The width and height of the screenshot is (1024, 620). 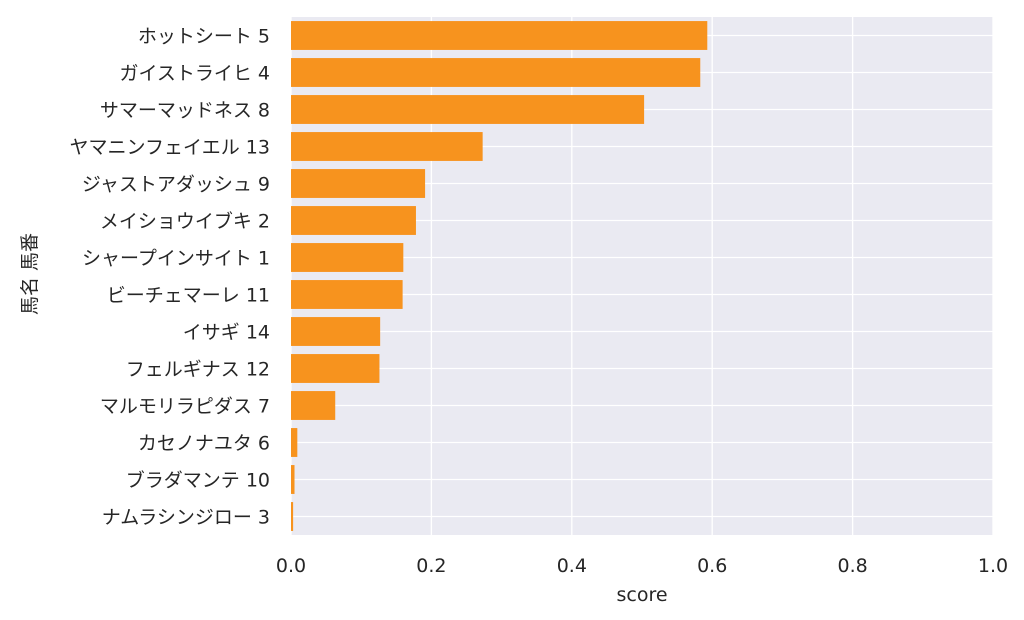 I want to click on x-tick-label: 0.6, so click(x=712, y=566).